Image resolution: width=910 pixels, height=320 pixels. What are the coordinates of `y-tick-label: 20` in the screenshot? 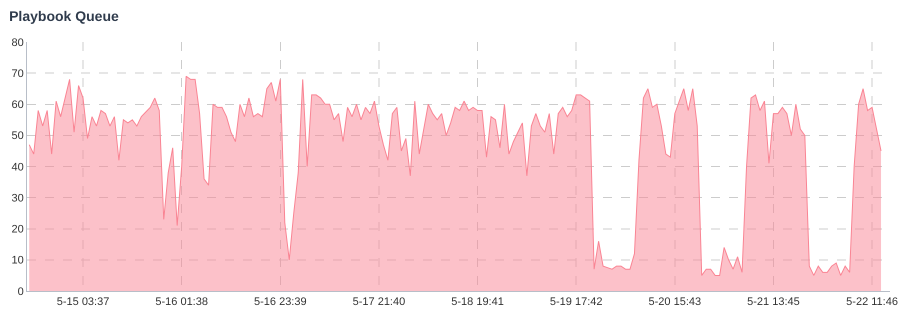 It's located at (18, 230).